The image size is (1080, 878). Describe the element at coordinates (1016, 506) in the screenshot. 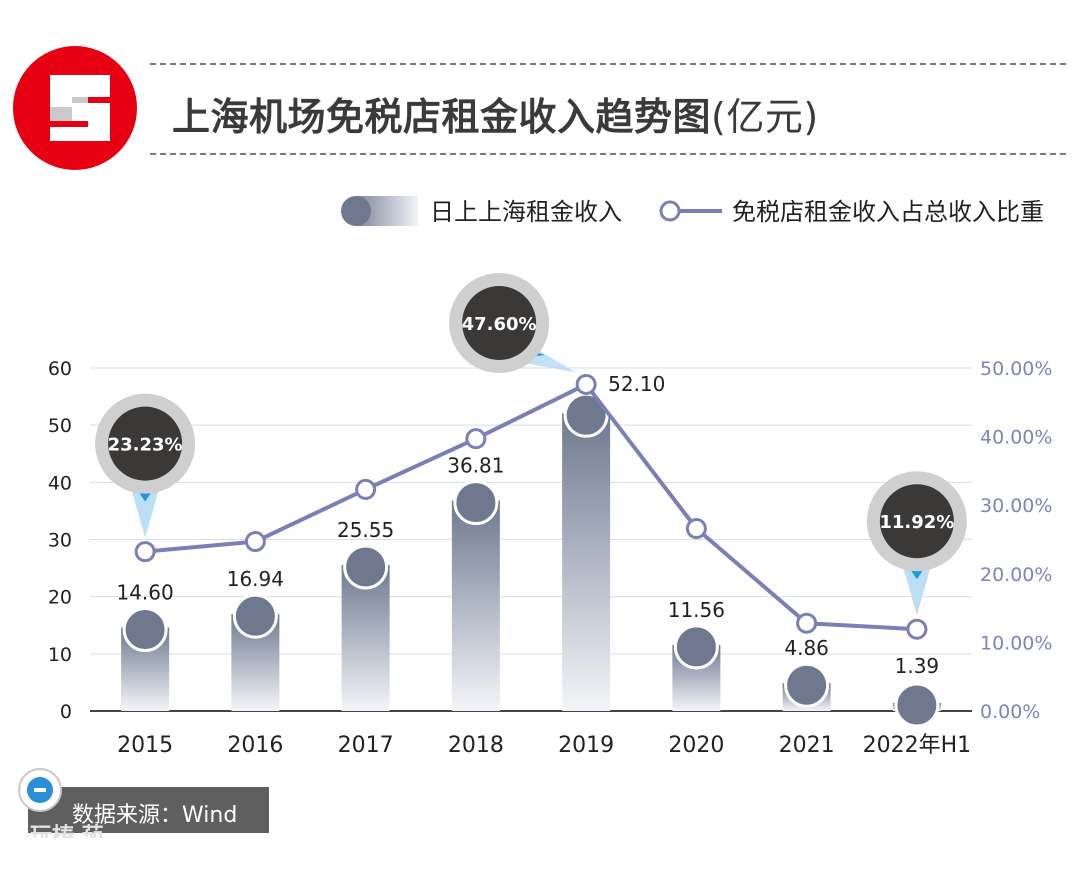

I see `y-right-tick-label: 30.00%` at that location.